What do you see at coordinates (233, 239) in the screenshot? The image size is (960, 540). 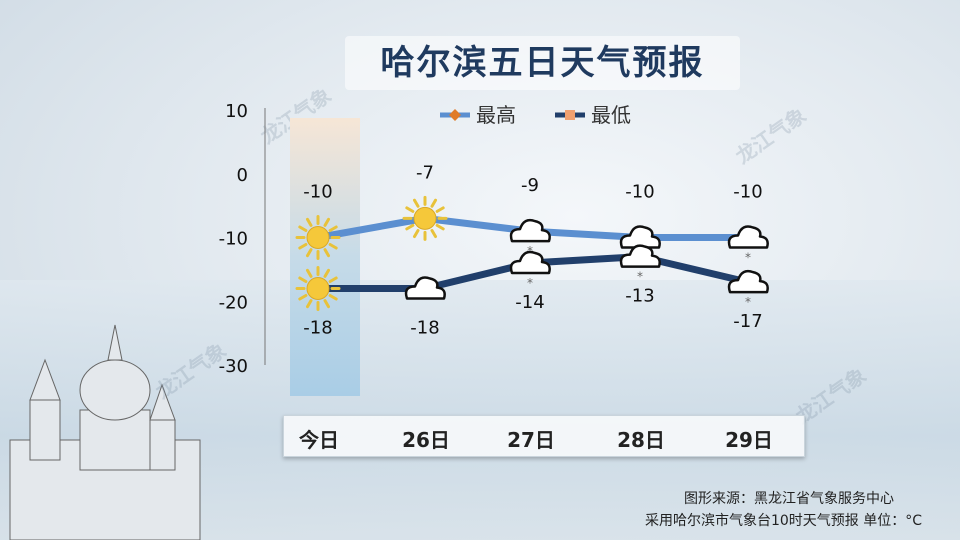 I see `y-tick-label: -10` at bounding box center [233, 239].